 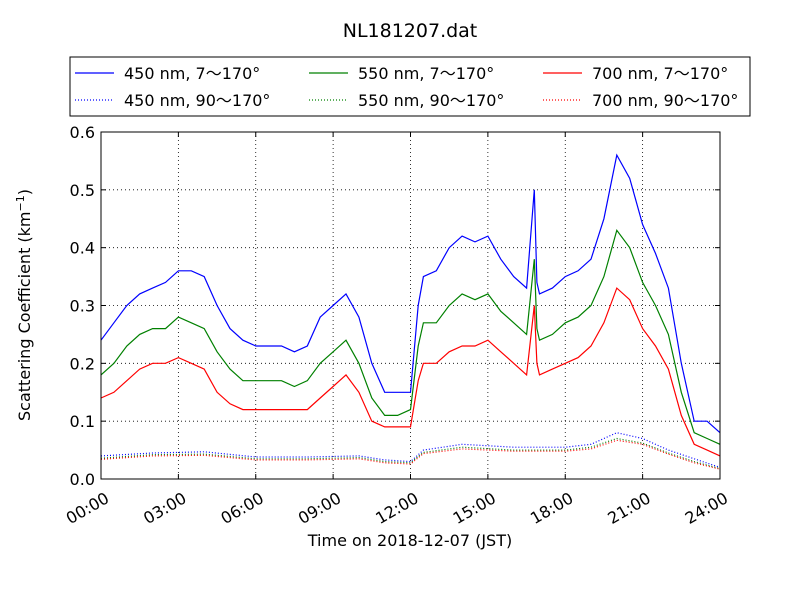 I want to click on y-axis-label-sup: −1, so click(x=20, y=203).